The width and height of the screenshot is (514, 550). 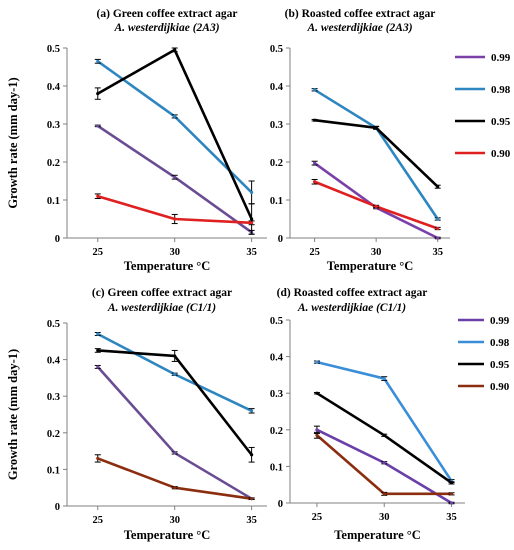 What do you see at coordinates (484, 354) in the screenshot?
I see `legend: 0.99 0.98 0.95 0.90` at bounding box center [484, 354].